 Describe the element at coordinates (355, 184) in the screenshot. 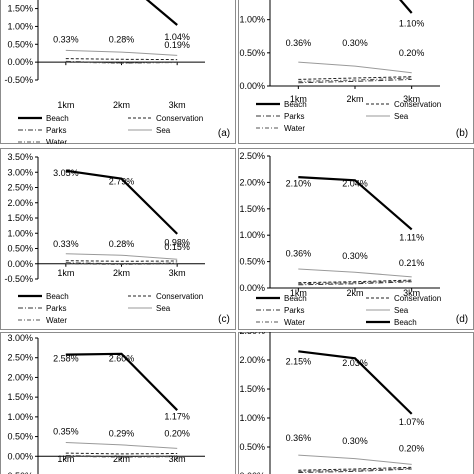

I see `data-label: 2.04%` at that location.